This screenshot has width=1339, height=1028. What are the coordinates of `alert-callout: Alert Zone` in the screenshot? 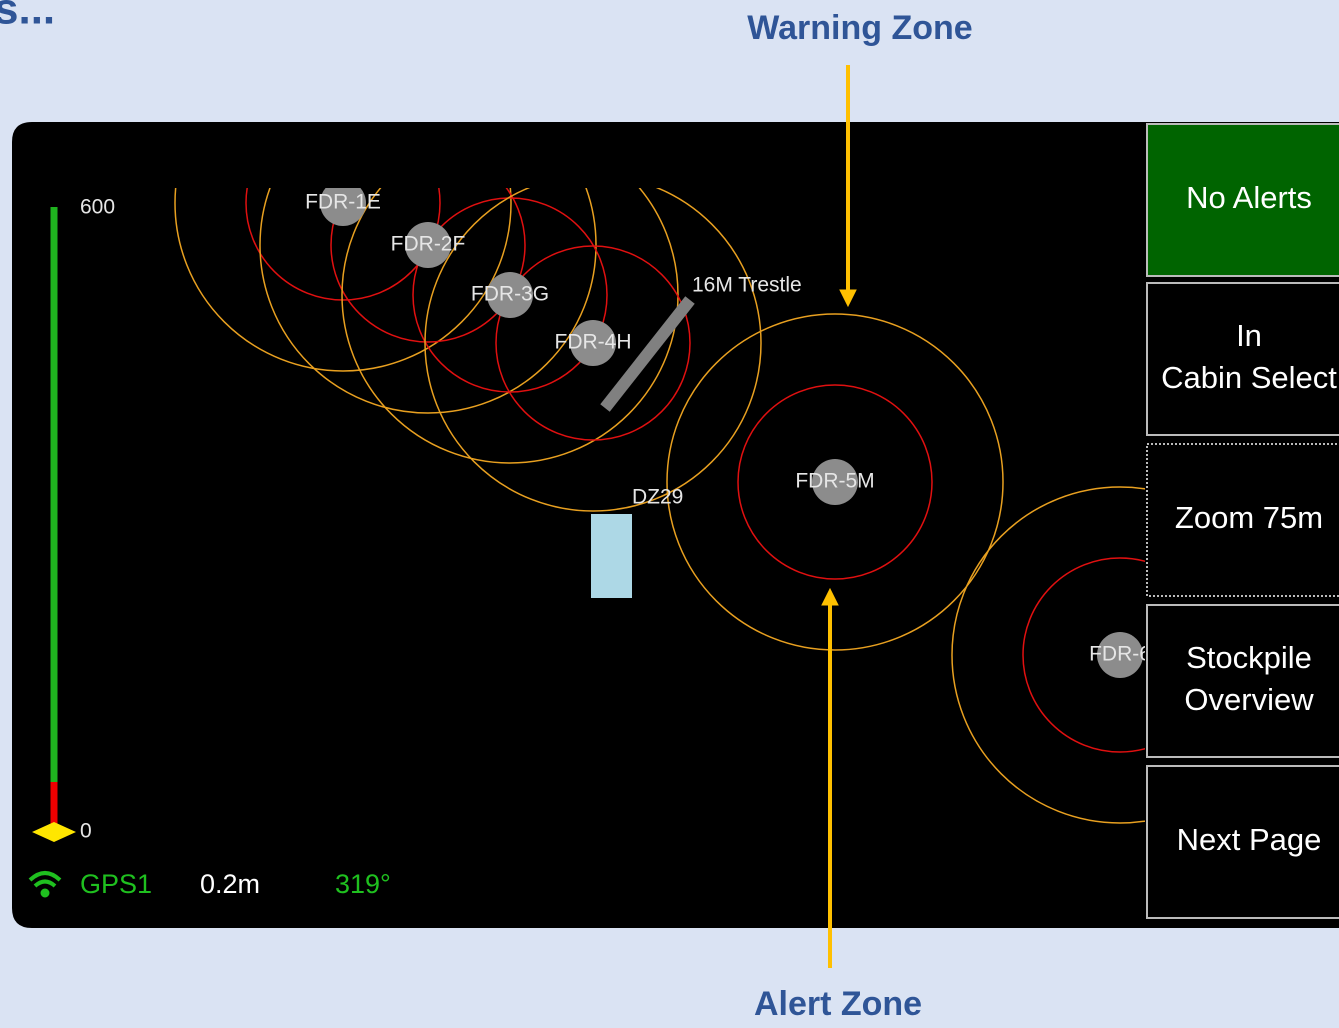 It's located at (838, 1004).